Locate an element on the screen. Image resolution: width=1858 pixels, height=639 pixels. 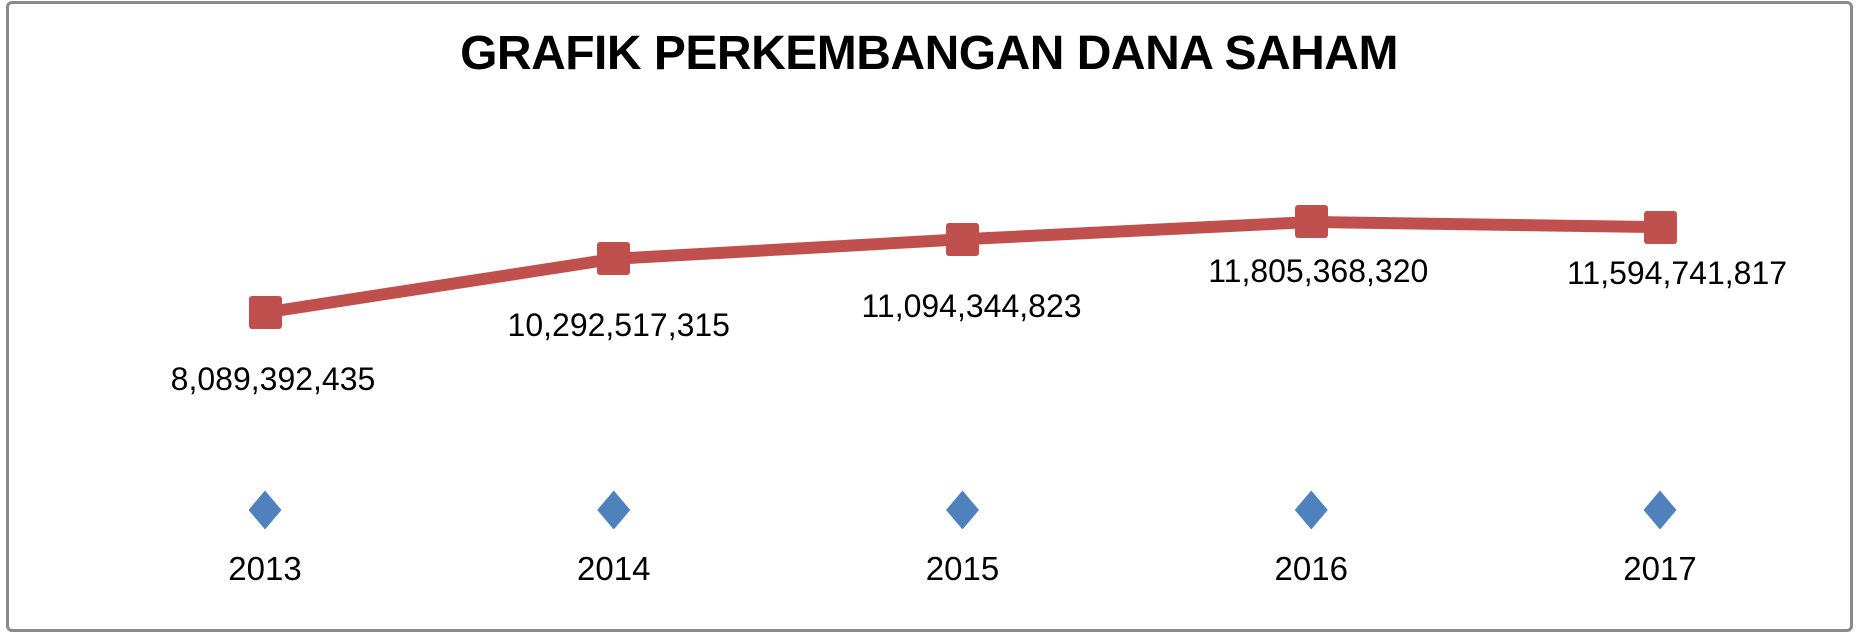
category-label-2016: 2016 is located at coordinates (1311, 568).